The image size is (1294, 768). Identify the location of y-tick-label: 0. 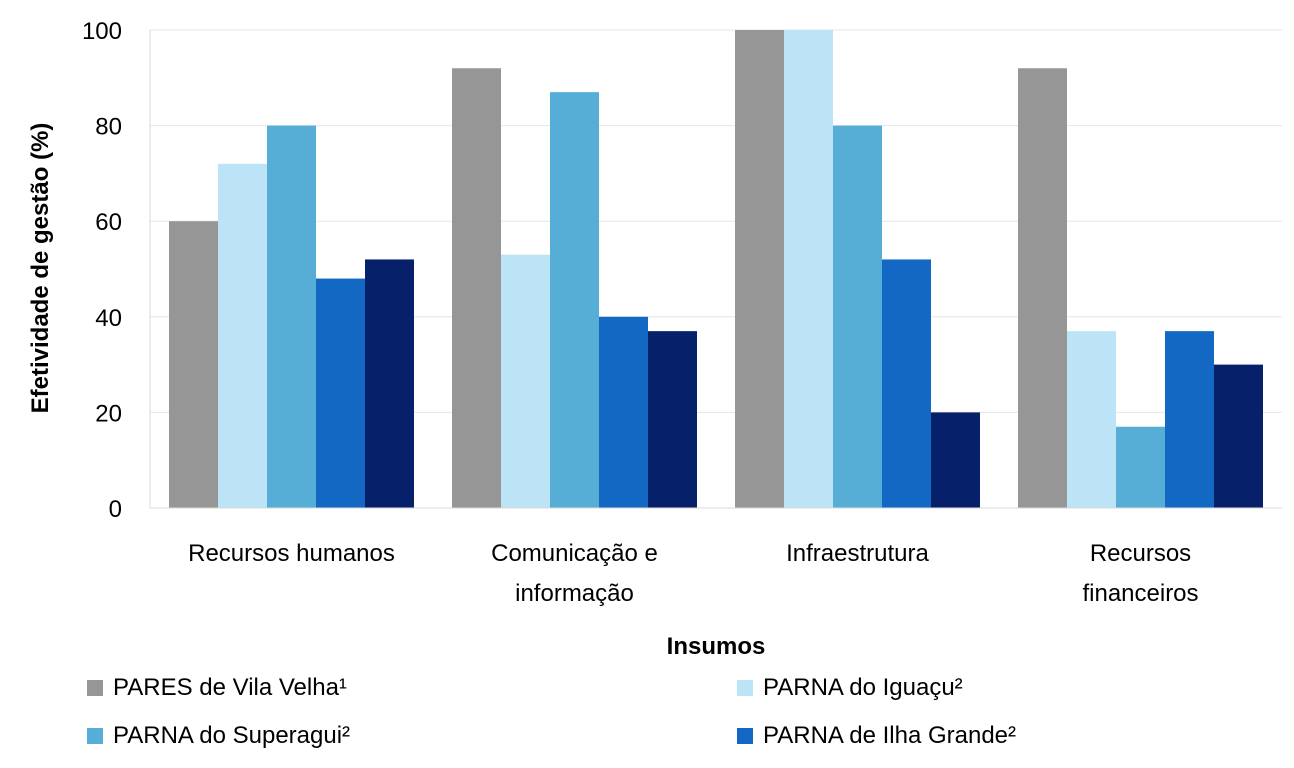
(115, 509).